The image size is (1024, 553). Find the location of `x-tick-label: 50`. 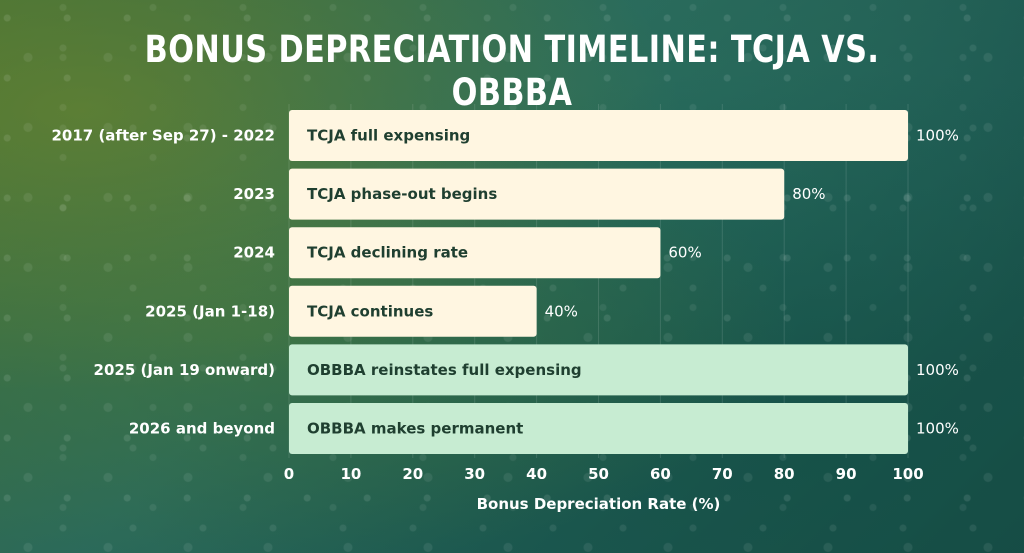

x-tick-label: 50 is located at coordinates (598, 474).